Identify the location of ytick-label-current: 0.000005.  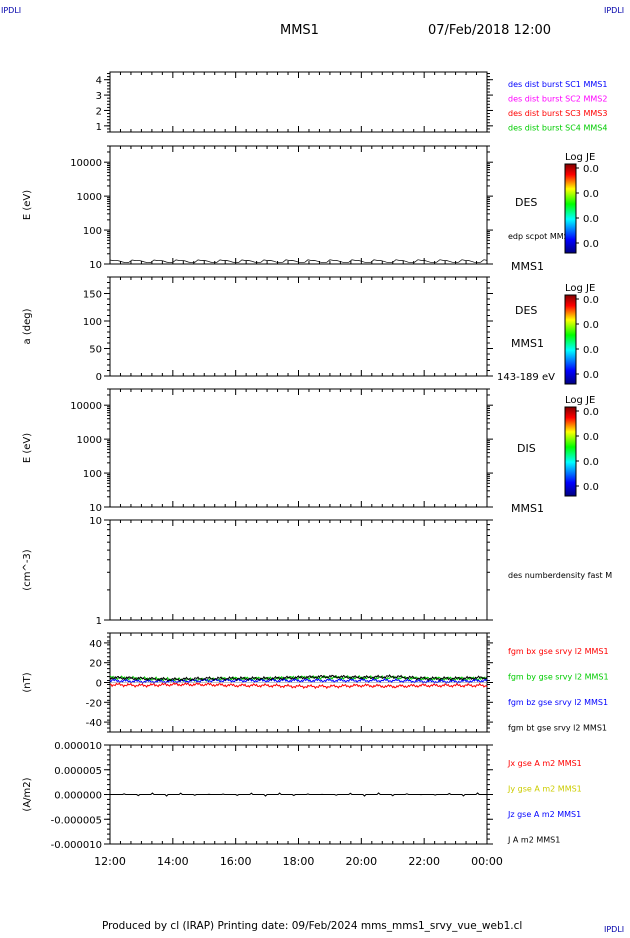
(78, 771).